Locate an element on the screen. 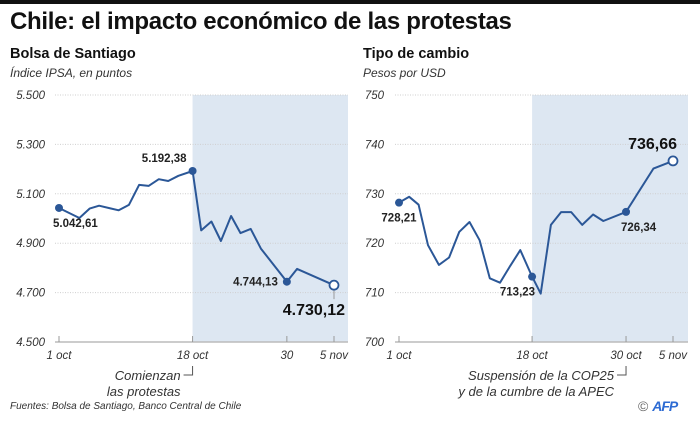 The image size is (700, 422). chart-right-xtick-label: 5 nov is located at coordinates (673, 356).